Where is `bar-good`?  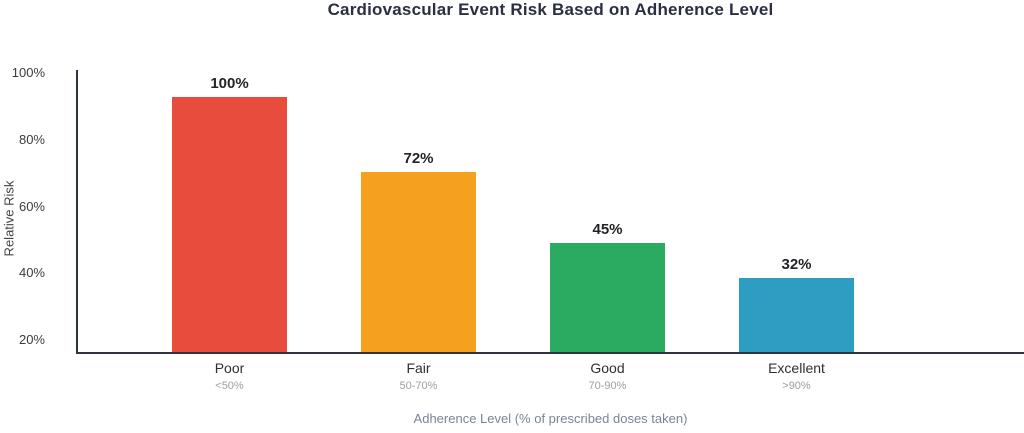 bar-good is located at coordinates (607, 297).